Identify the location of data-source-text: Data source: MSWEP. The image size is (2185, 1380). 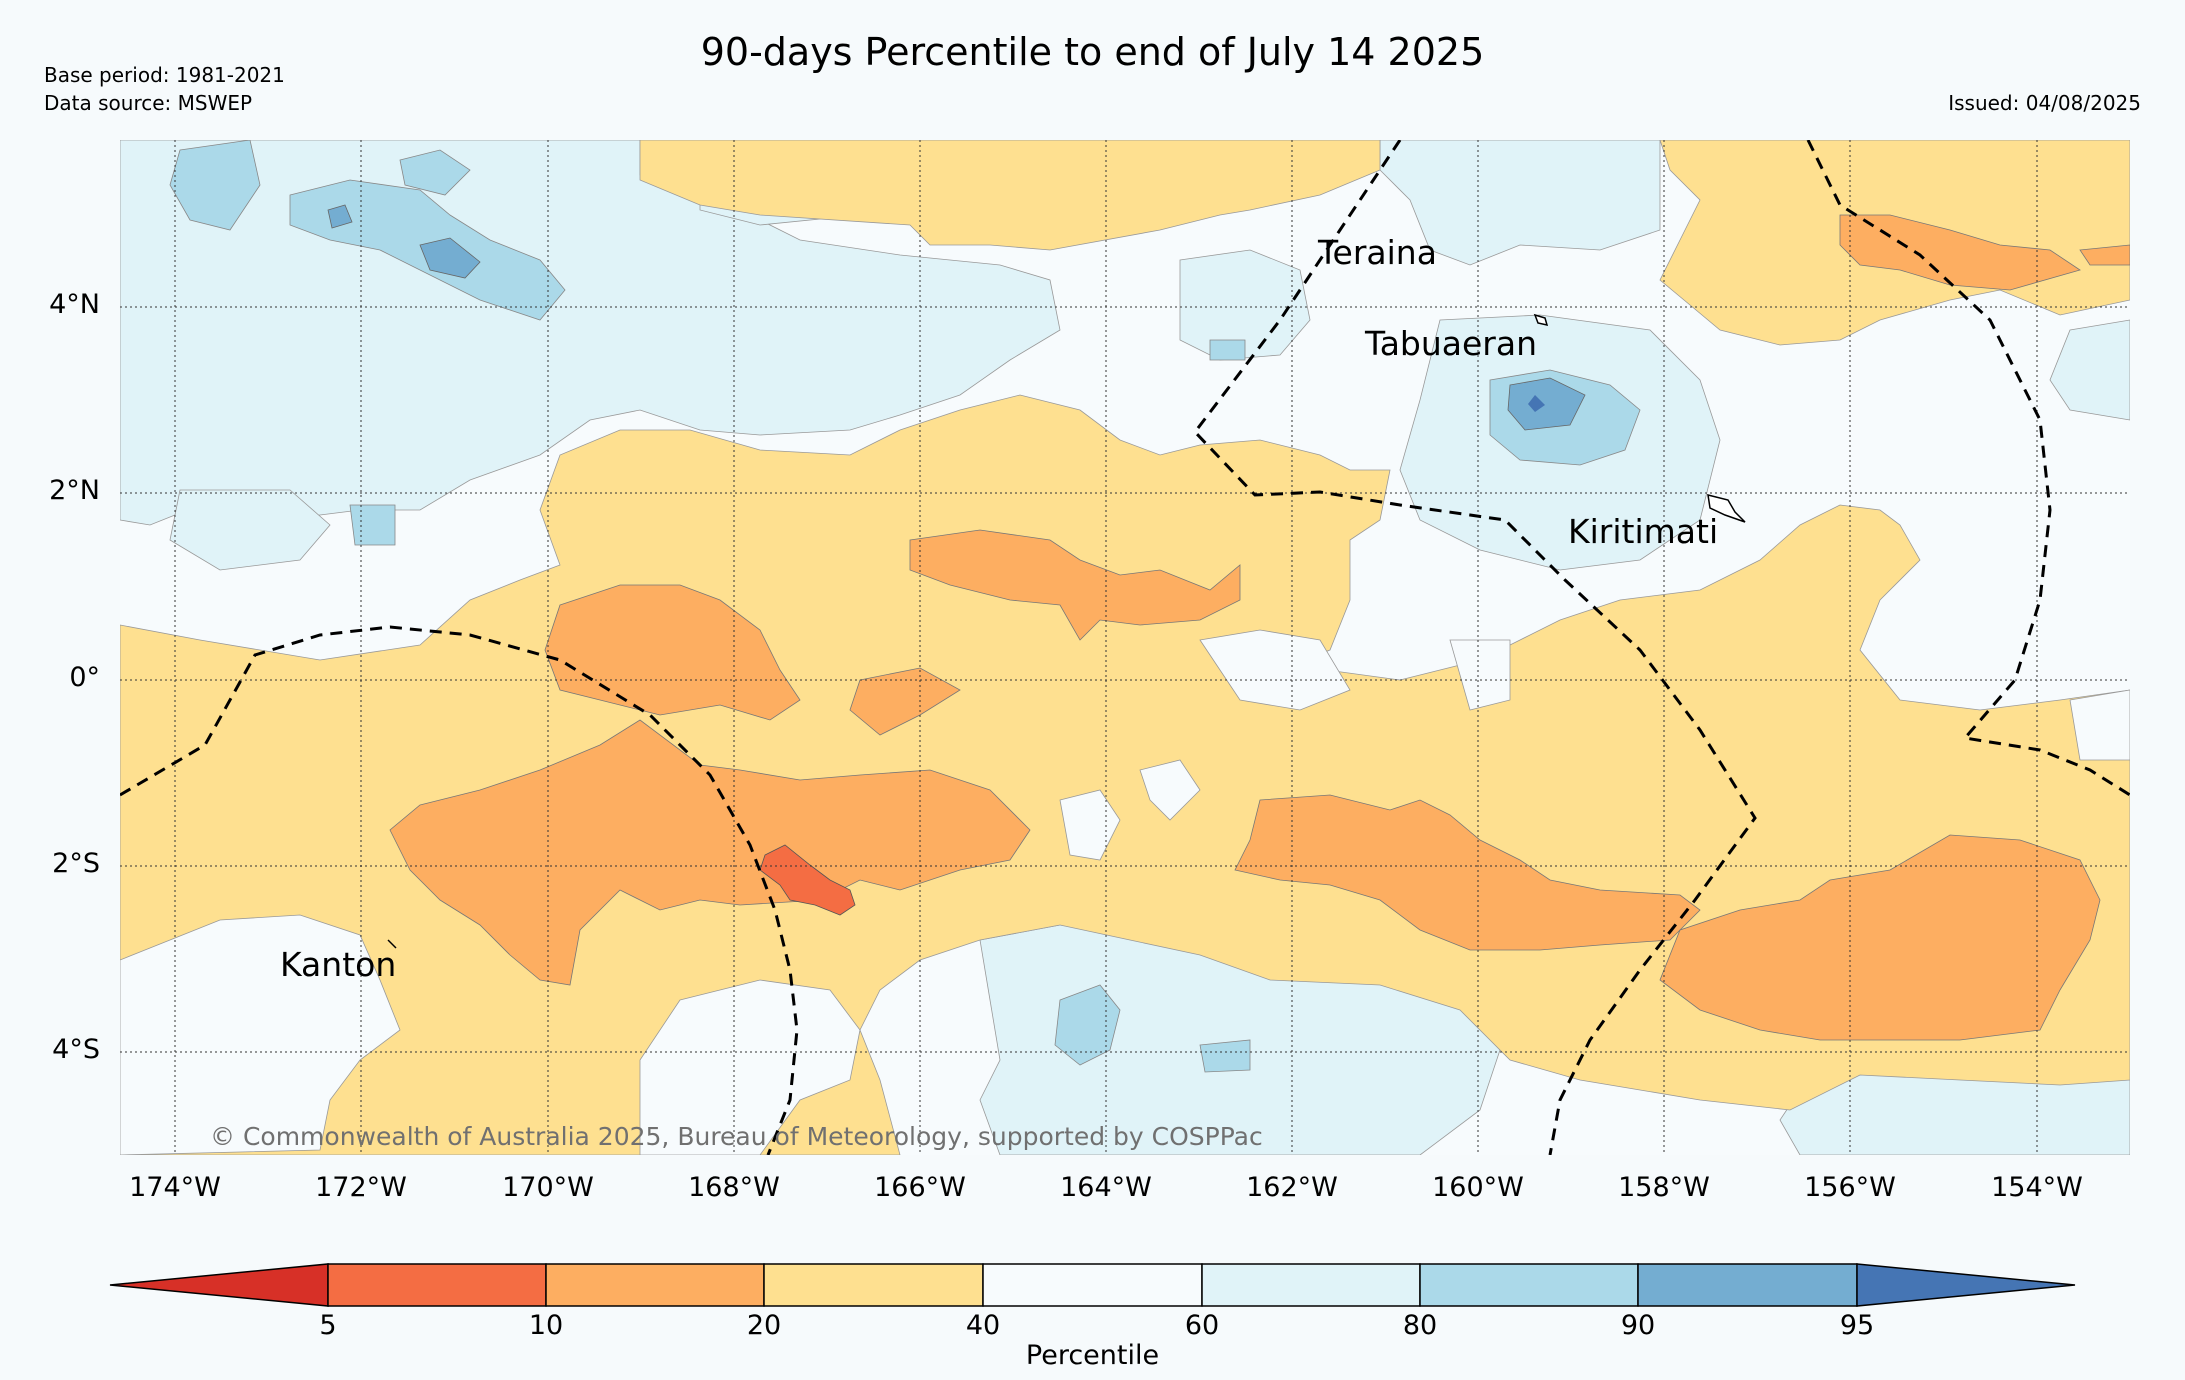
(148, 103).